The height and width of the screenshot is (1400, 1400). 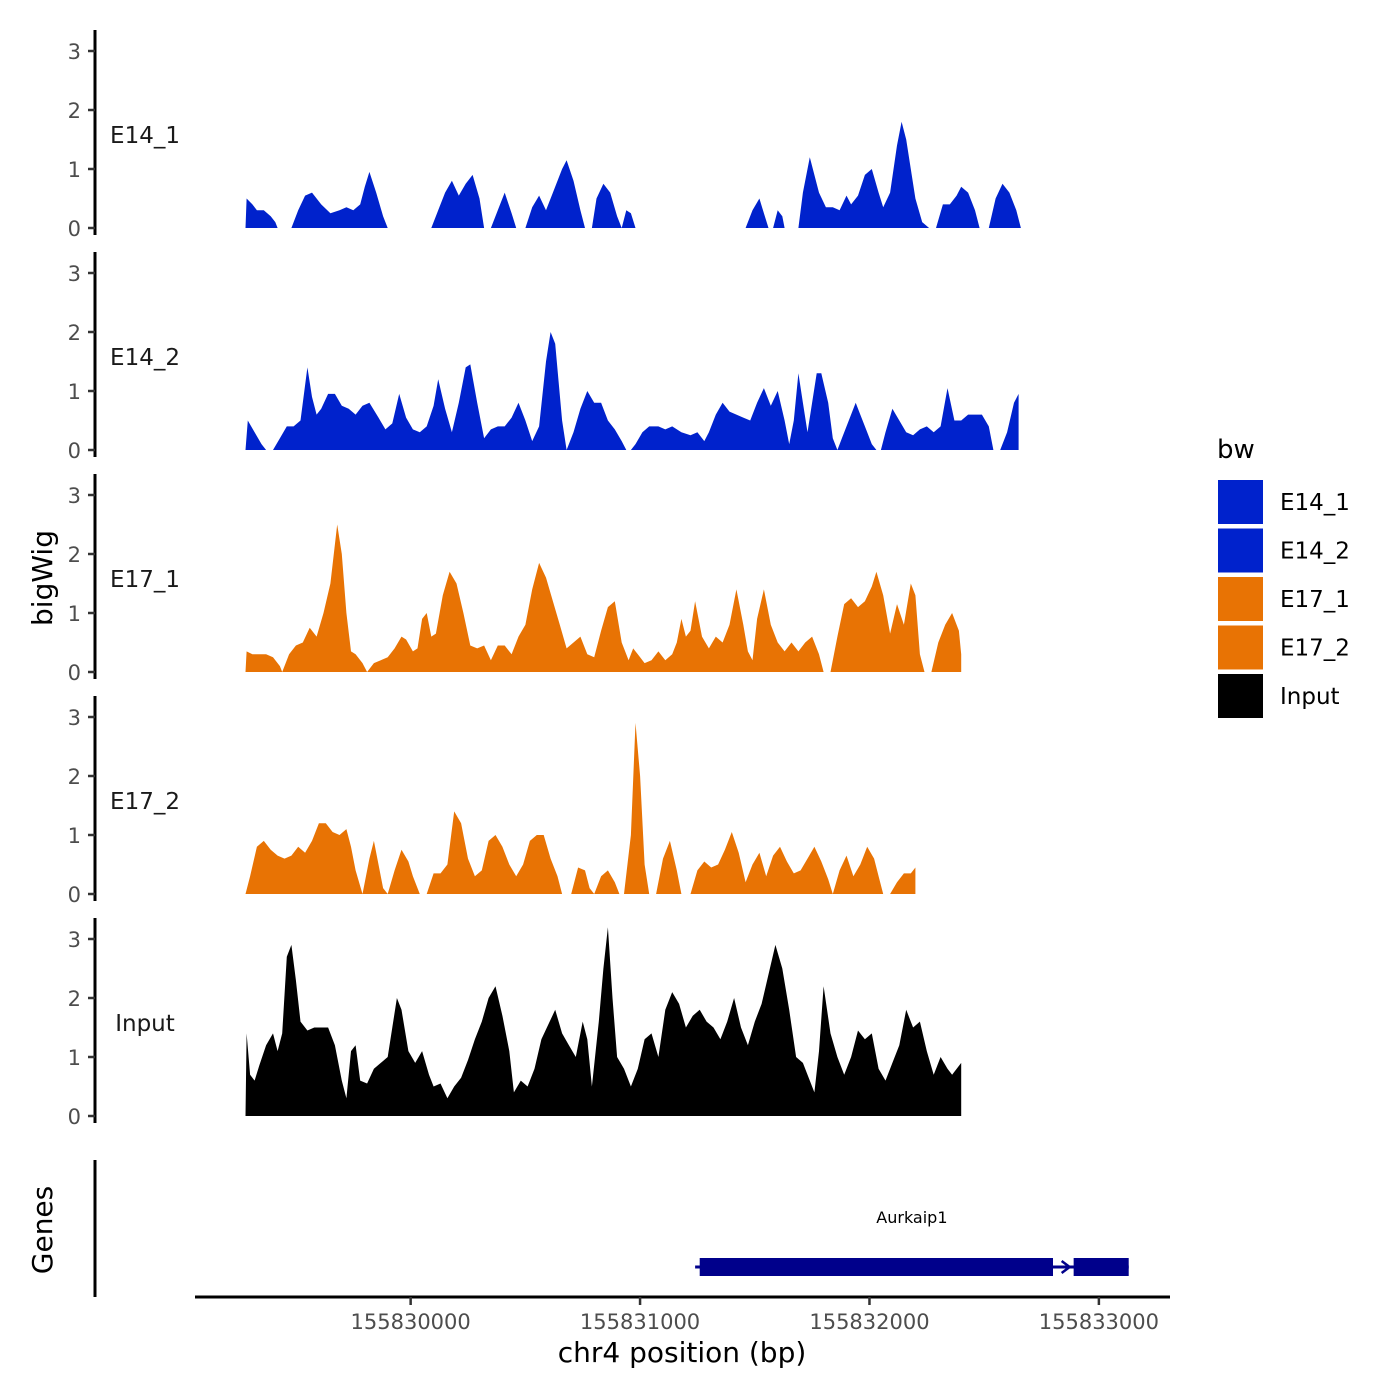 I want to click on x-tick-label: 155833000, so click(x=1099, y=1322).